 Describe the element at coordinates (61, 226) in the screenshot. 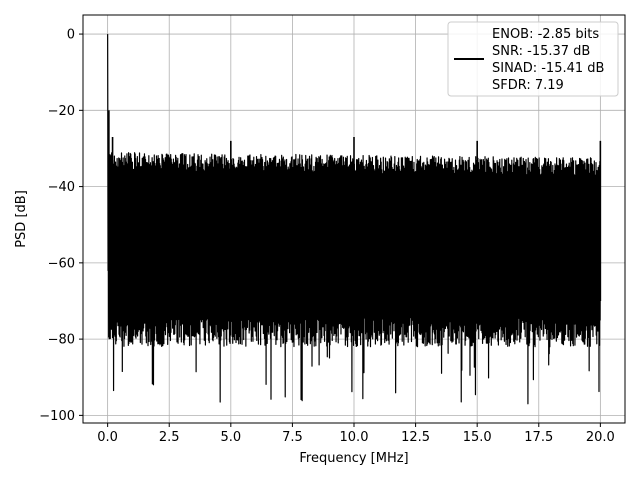

I see `y-axis-ticks: 0 −20 −40 −60 −80 −100` at that location.